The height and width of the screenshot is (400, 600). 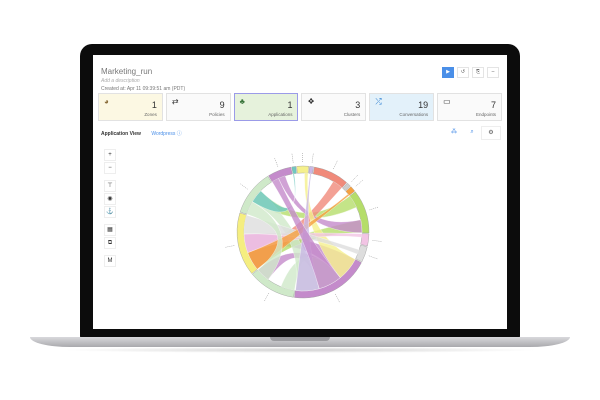 What do you see at coordinates (378, 101) in the screenshot?
I see `shuffle-icon: ⤮` at bounding box center [378, 101].